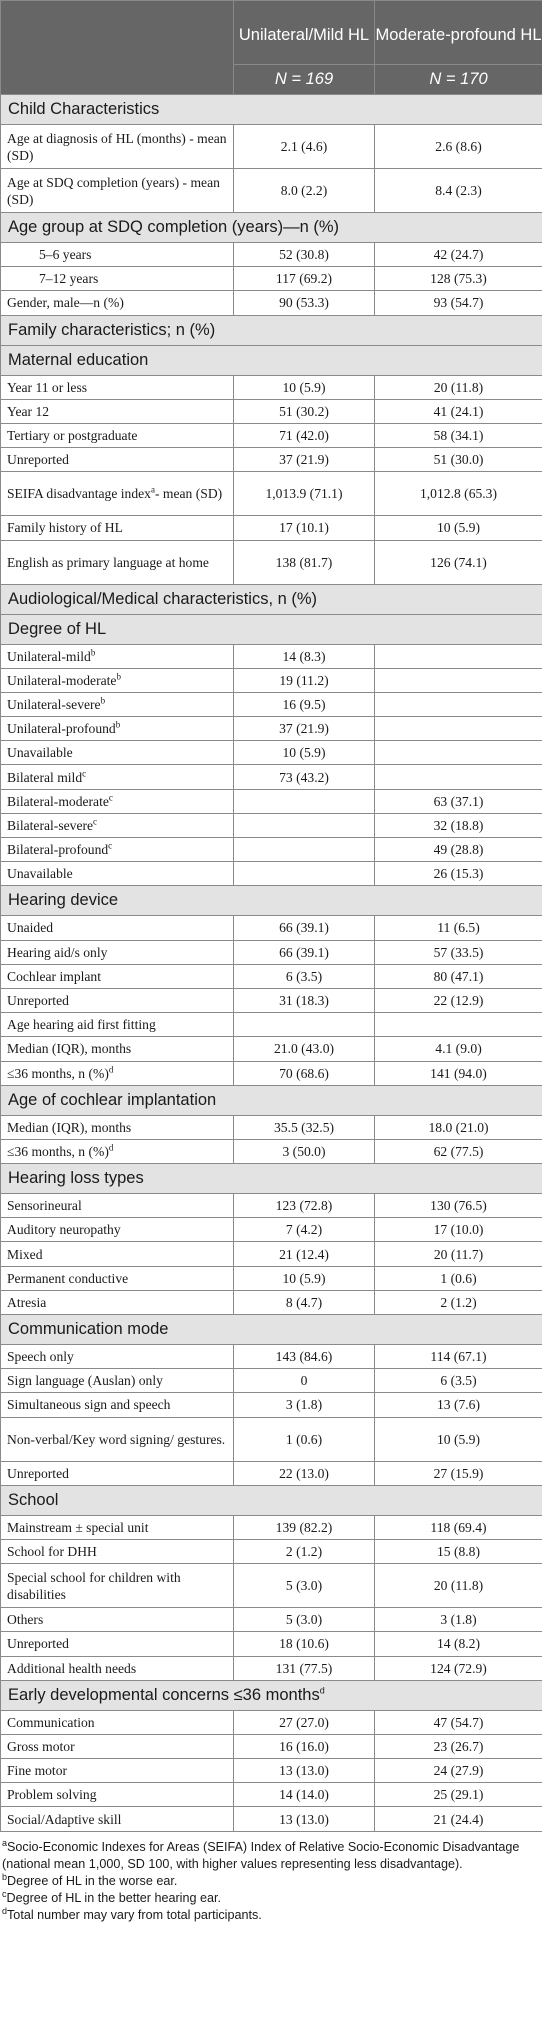  What do you see at coordinates (54, 976) in the screenshot?
I see `row-label-text: Cochlear implant` at bounding box center [54, 976].